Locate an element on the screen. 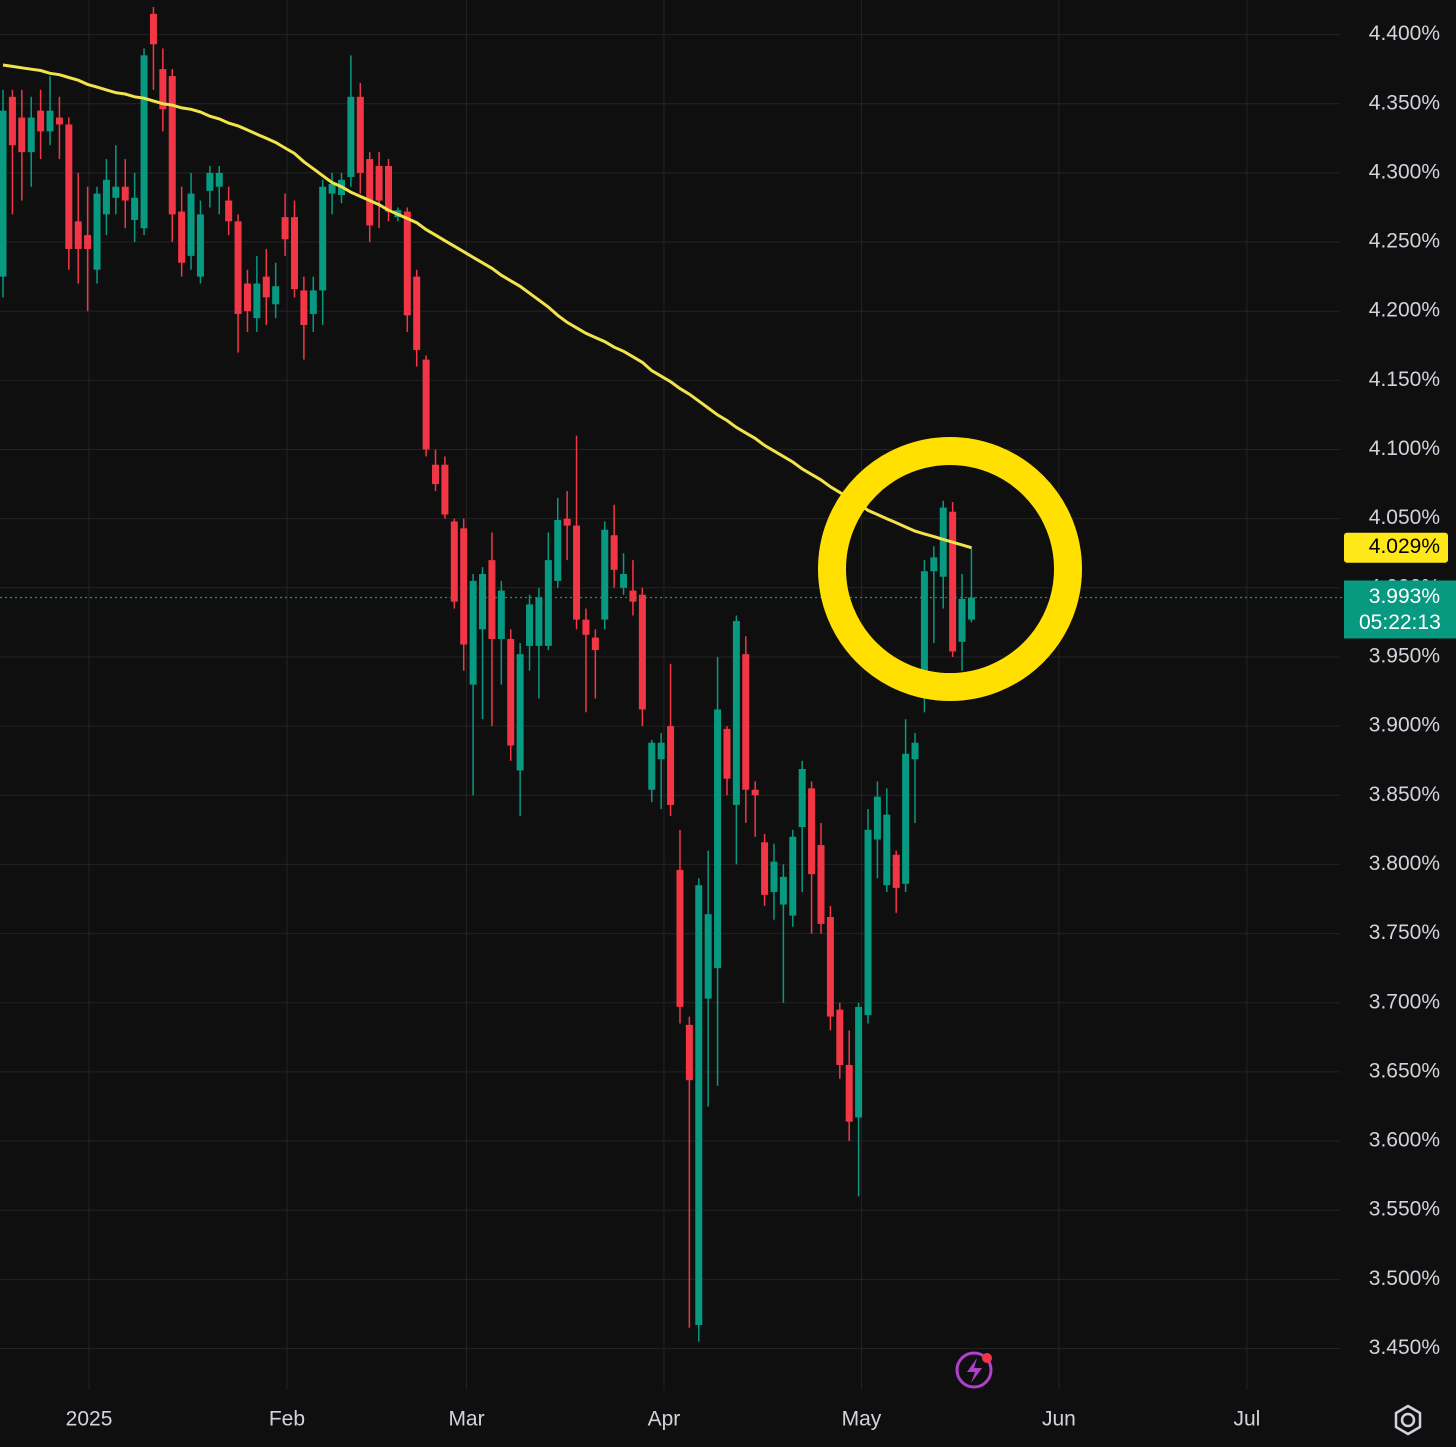 The image size is (1456, 1447). y-tick-label: 3.600% is located at coordinates (1404, 1140).